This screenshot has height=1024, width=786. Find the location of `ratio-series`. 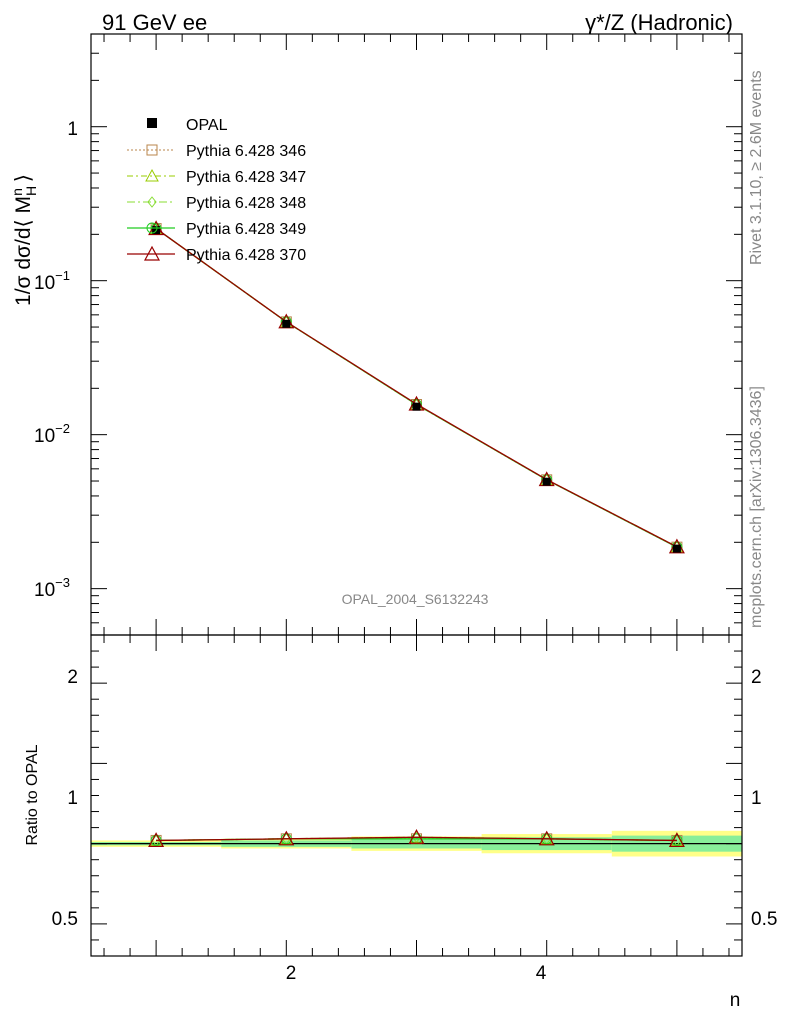

ratio-series is located at coordinates (416, 838).